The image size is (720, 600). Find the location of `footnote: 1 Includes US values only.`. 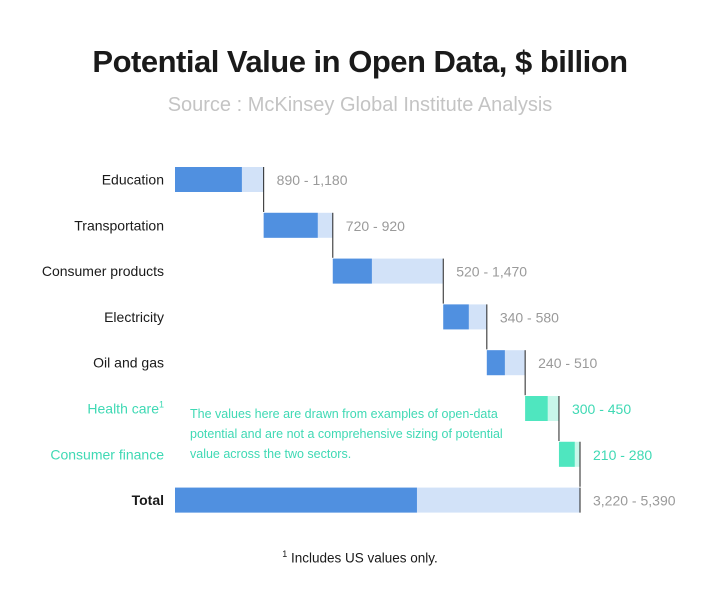

footnote: 1 Includes US values only. is located at coordinates (360, 557).